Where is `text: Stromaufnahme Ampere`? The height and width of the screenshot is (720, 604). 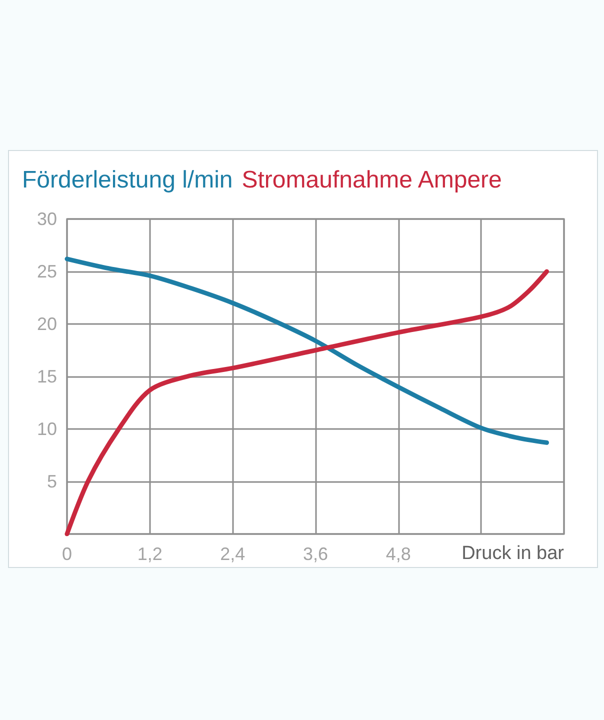
text: Stromaufnahme Ampere is located at coordinates (372, 180).